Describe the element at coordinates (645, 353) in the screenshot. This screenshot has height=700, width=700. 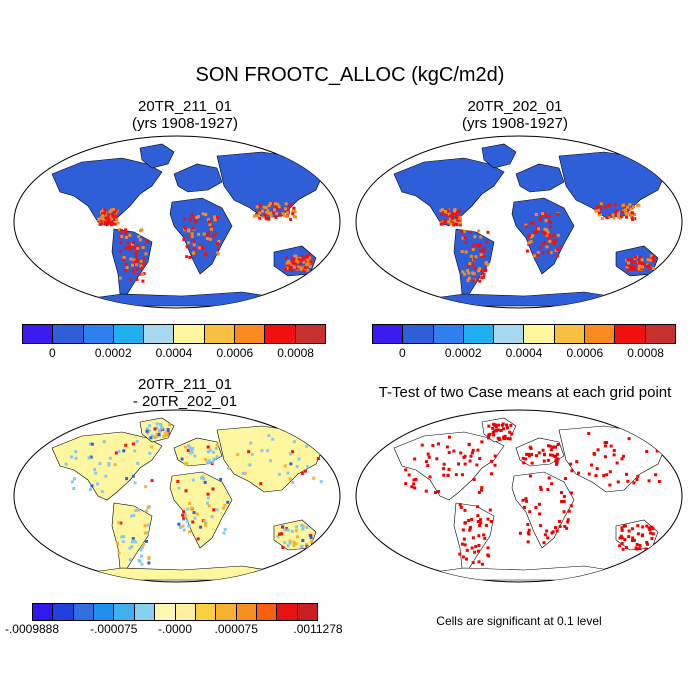
I see `colorbar-b-tick-label: 0.0008` at that location.